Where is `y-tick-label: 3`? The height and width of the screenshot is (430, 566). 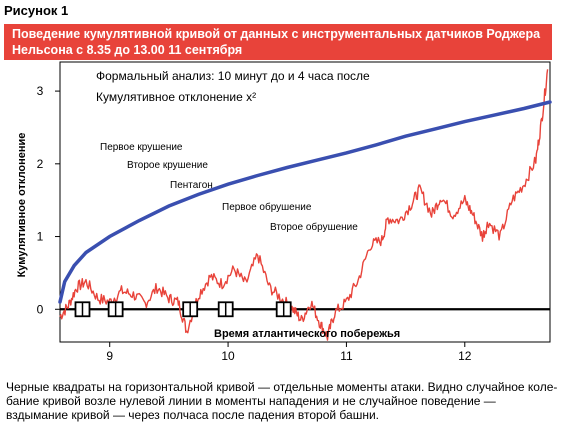
y-tick-label: 3 is located at coordinates (40, 91).